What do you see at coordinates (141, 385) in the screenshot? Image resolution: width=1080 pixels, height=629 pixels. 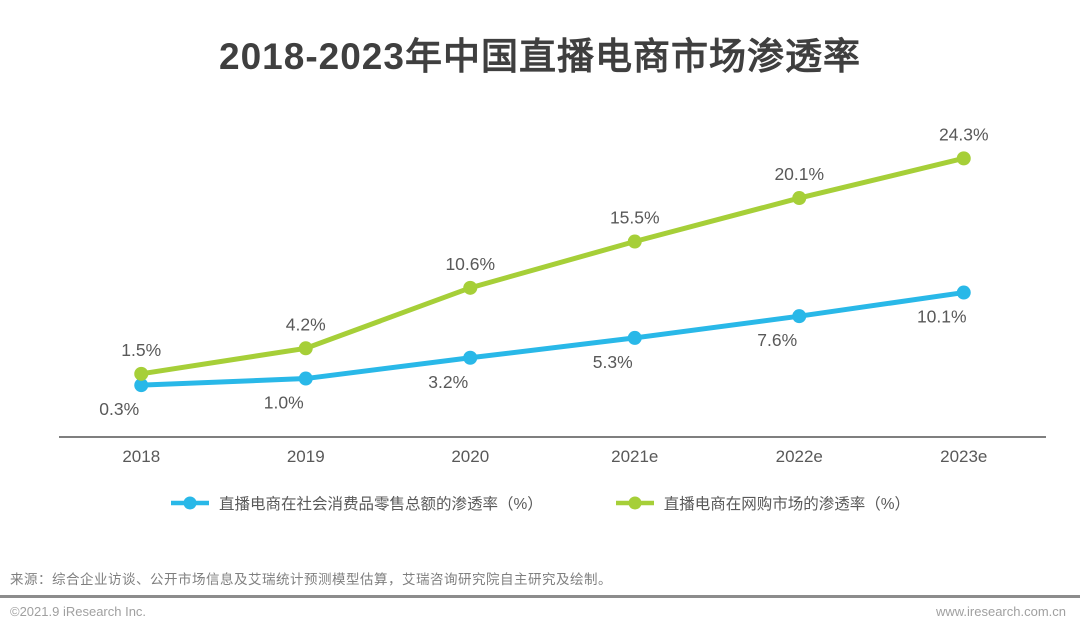 I see `data-point-retail-total-2018` at bounding box center [141, 385].